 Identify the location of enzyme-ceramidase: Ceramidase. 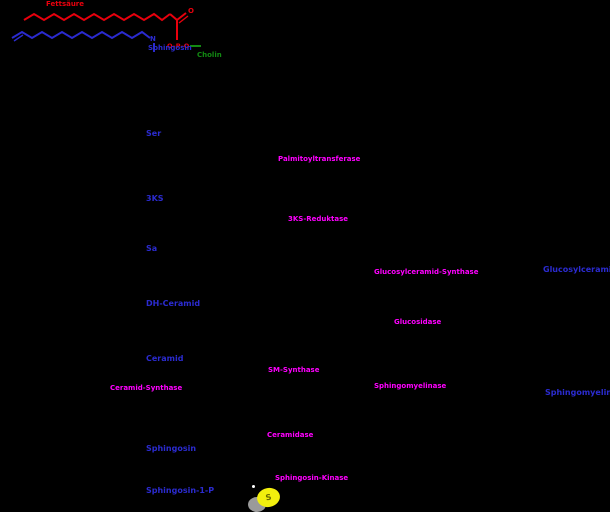
(290, 435).